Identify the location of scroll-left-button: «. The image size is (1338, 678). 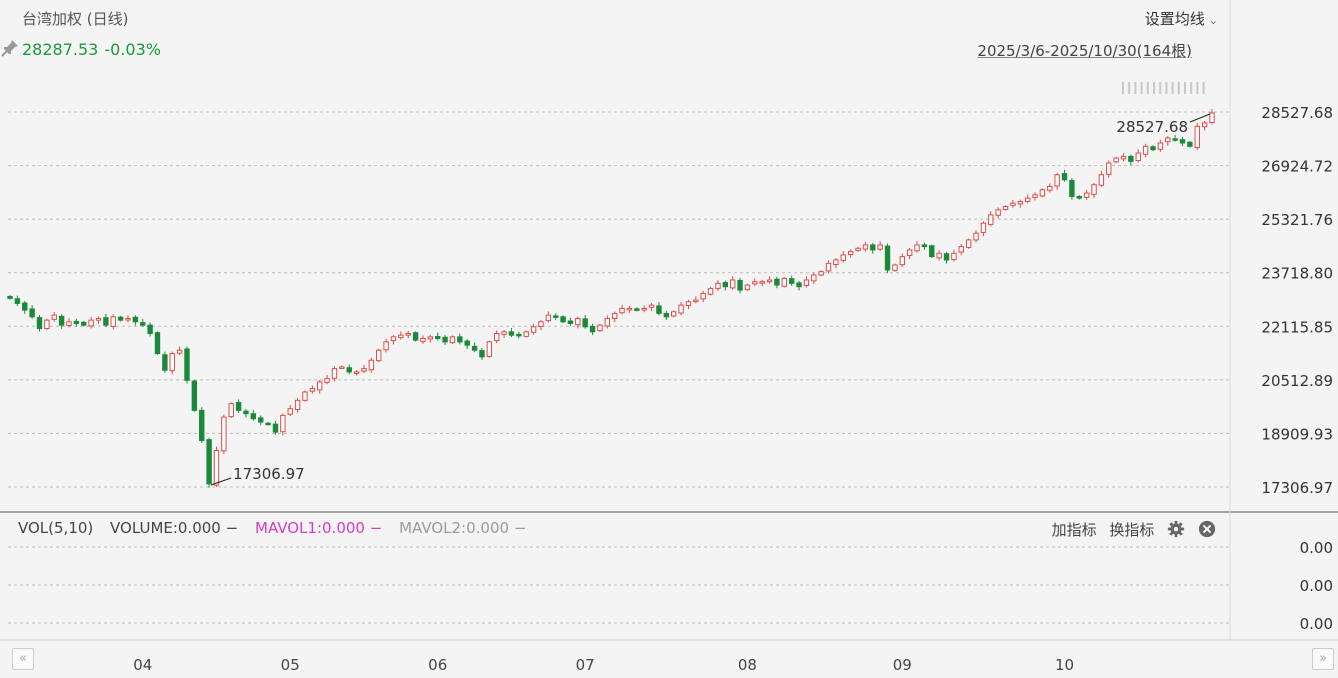
(23, 659).